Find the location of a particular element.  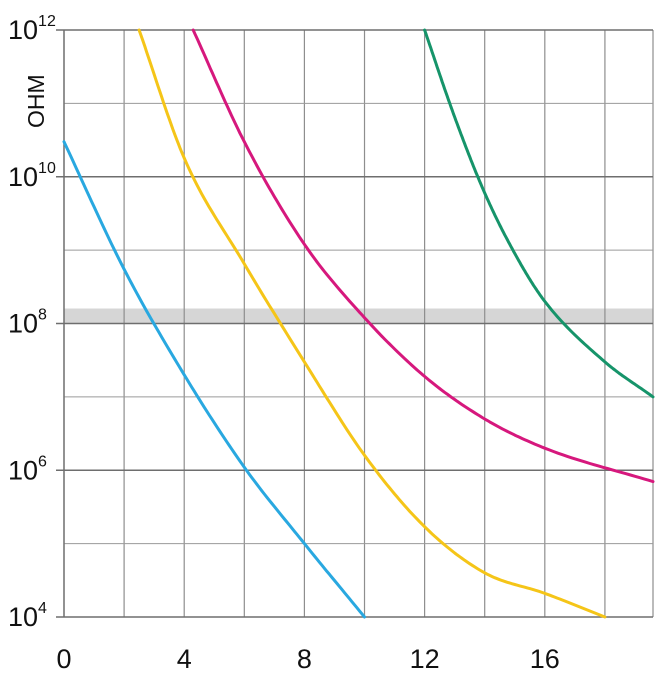

y-tick-label: 10⁸ is located at coordinates (27, 323).